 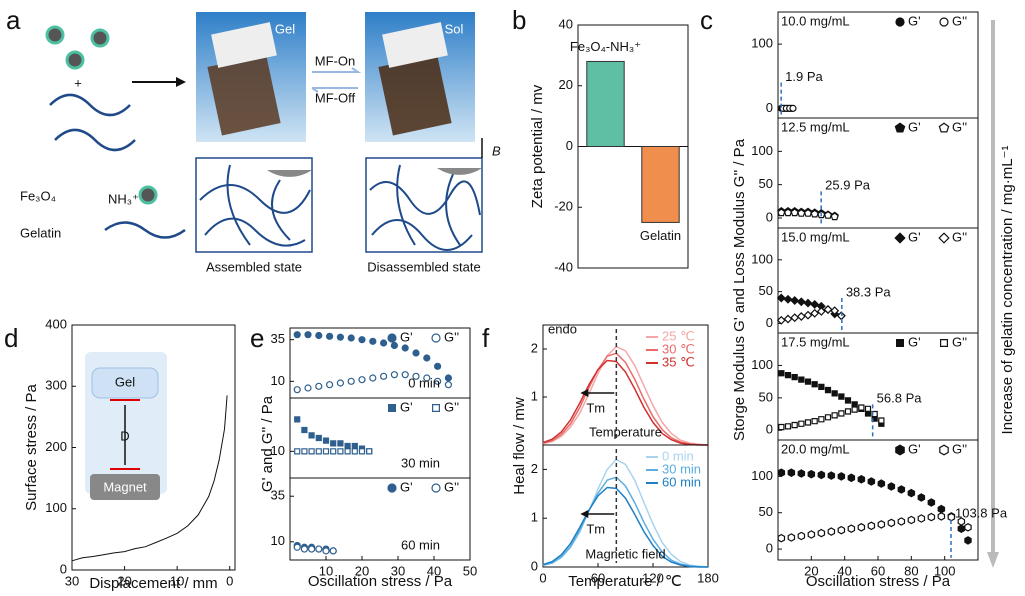 I want to click on time-label: 60 min, so click(x=420, y=544).